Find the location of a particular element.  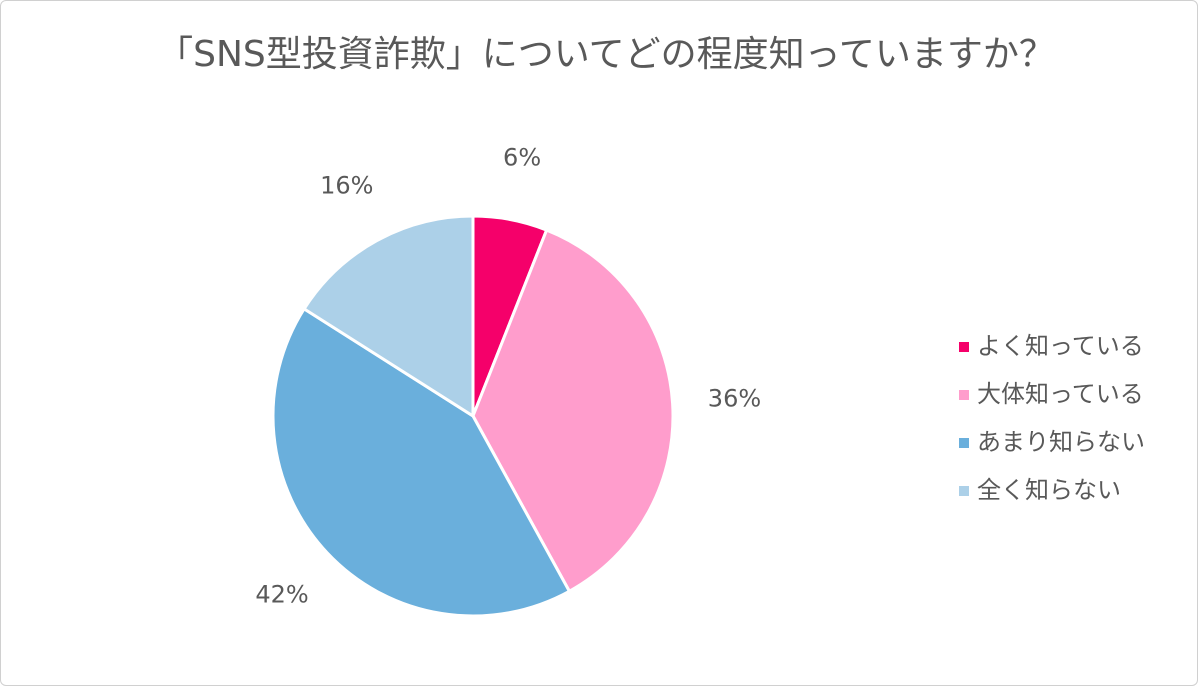

data-label: 42% is located at coordinates (281, 594).